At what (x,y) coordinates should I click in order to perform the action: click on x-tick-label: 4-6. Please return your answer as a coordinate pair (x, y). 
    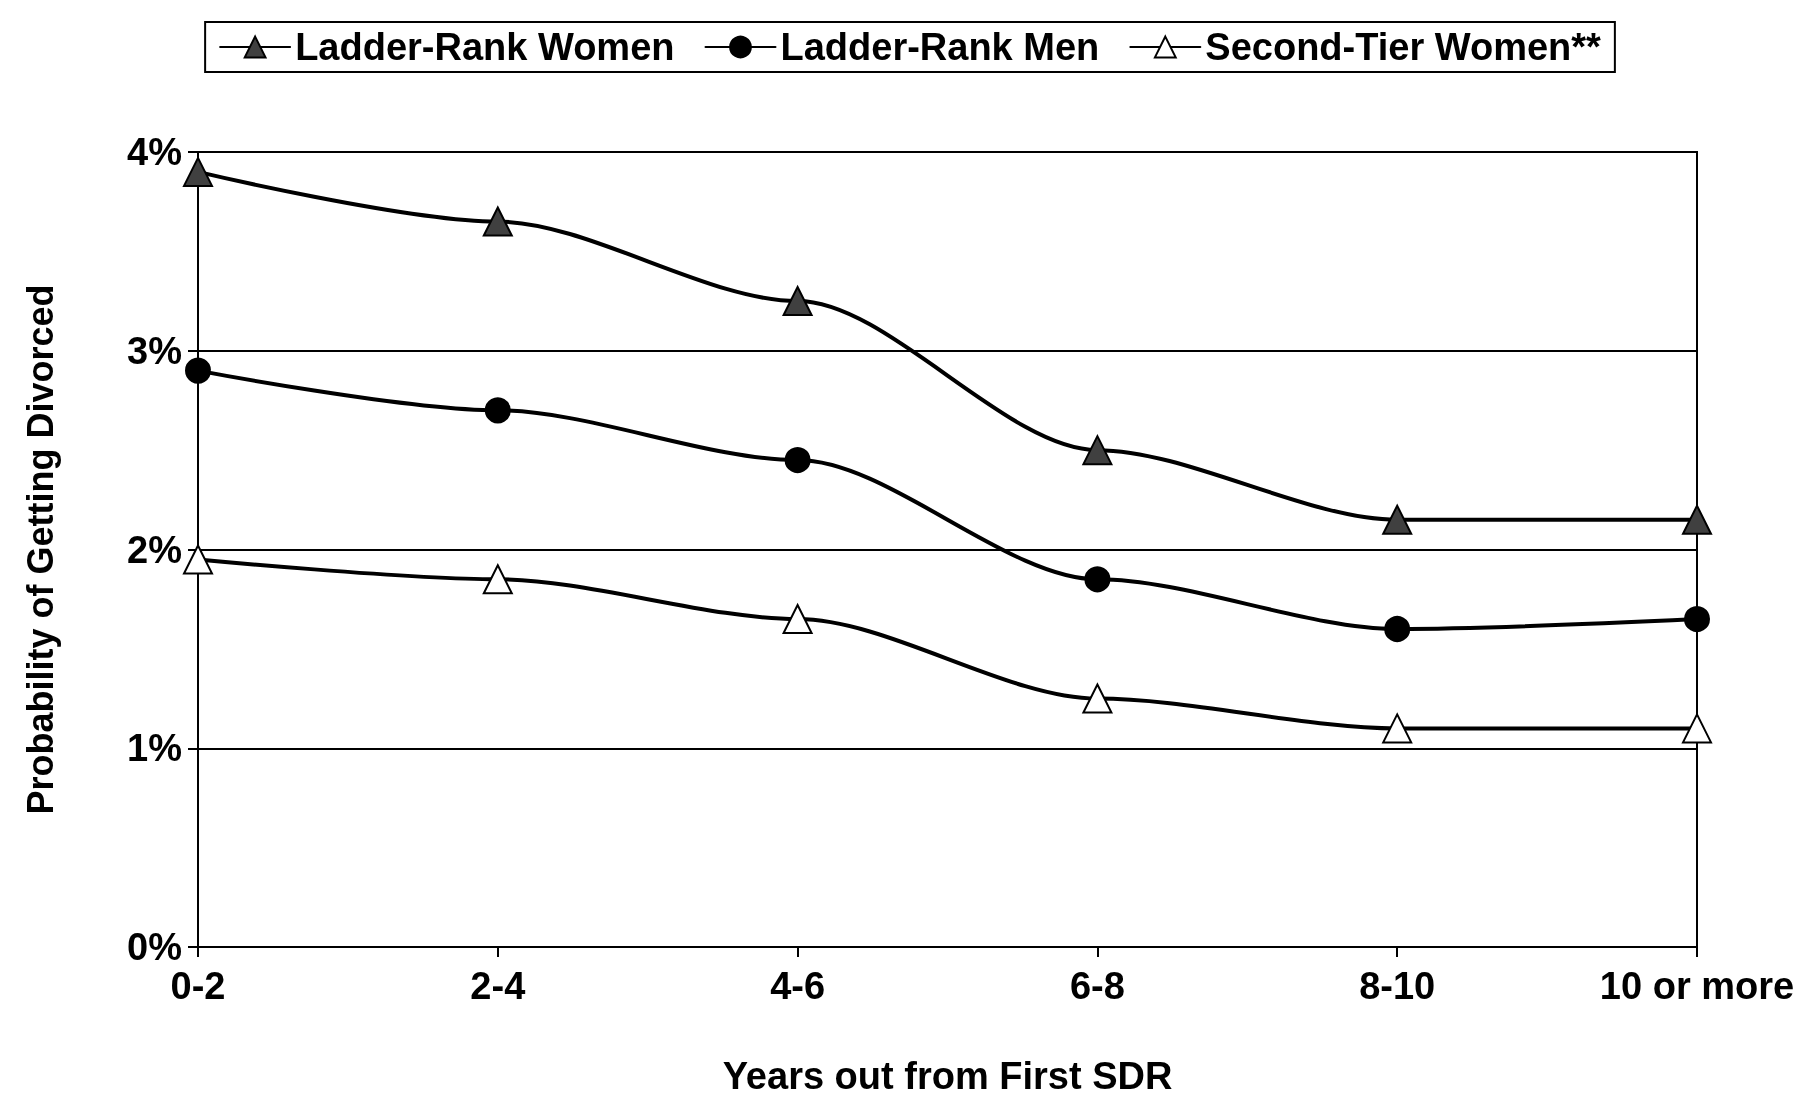
    Looking at the image, I should click on (798, 986).